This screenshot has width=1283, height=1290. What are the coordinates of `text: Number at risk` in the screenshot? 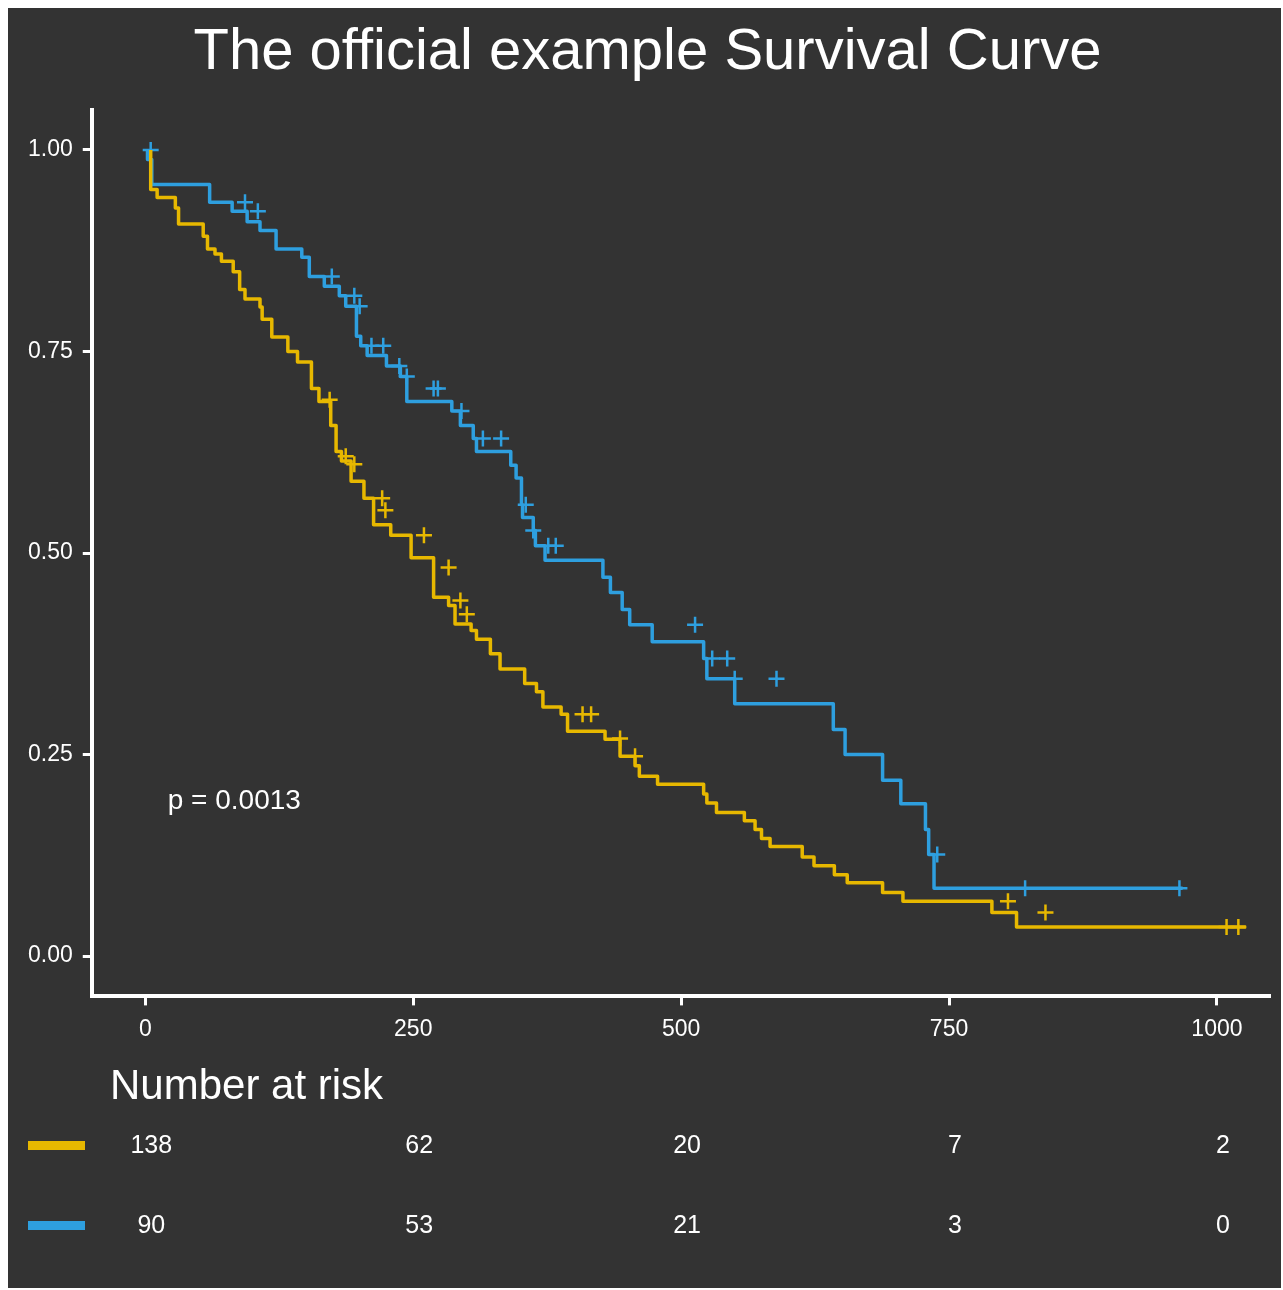 It's located at (247, 1085).